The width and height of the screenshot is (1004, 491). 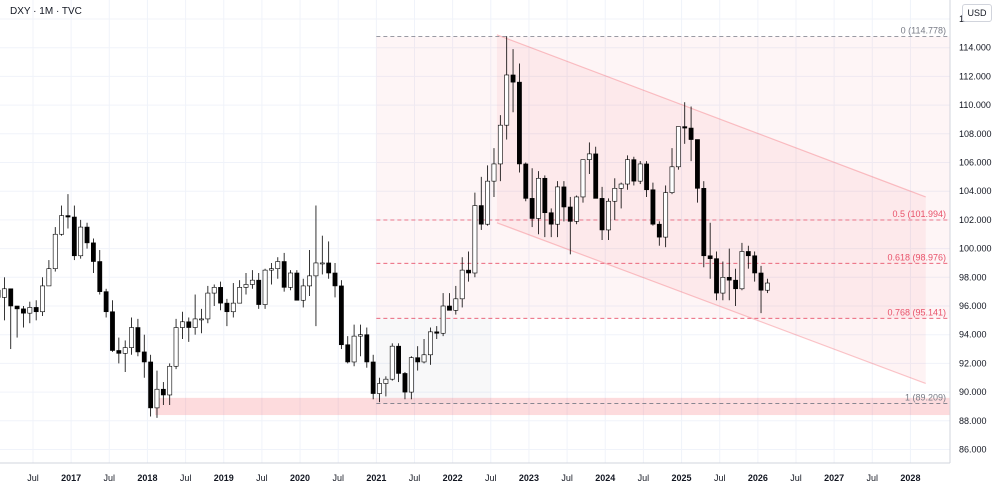 I want to click on x-tick-label: 2024, so click(x=605, y=478).